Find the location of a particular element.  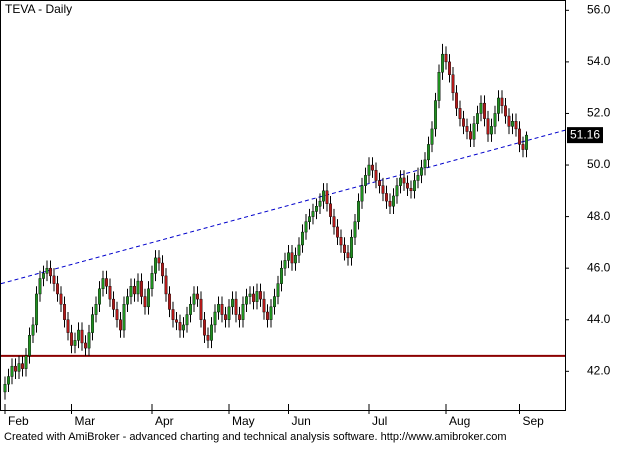

x-tick-label: Feb is located at coordinates (18, 421).